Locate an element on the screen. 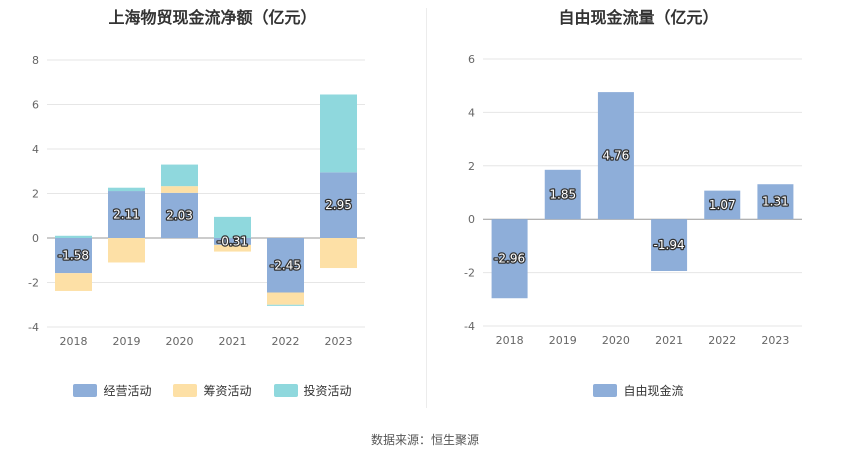 The width and height of the screenshot is (850, 459). cashflow-legend: 经营活动 筹资活动 投资活动 is located at coordinates (212, 390).